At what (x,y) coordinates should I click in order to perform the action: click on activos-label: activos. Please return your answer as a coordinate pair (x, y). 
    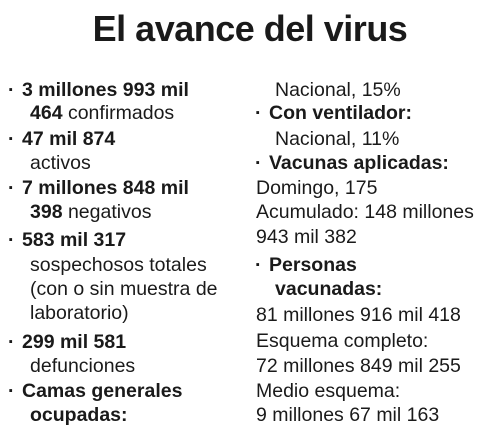
    Looking at the image, I should click on (60, 163).